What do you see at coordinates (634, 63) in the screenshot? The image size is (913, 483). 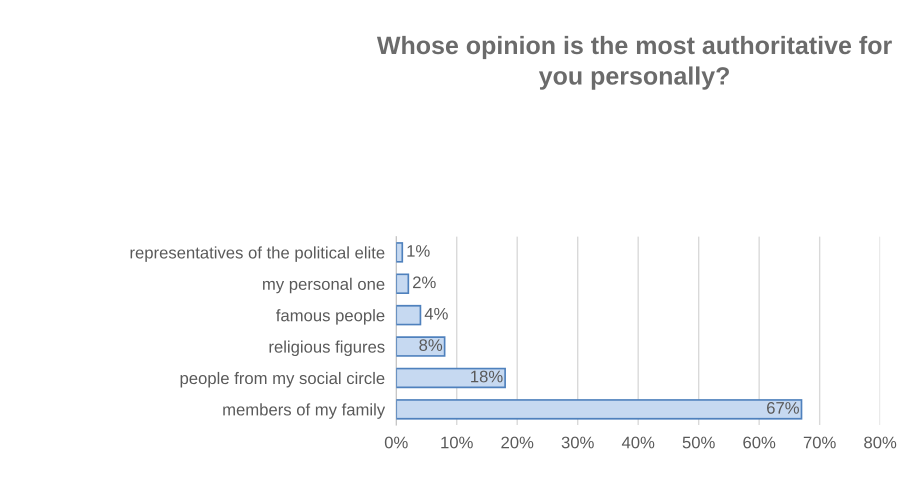 I see `chart-title: Whose opinion is the most authoritative for you personally?` at bounding box center [634, 63].